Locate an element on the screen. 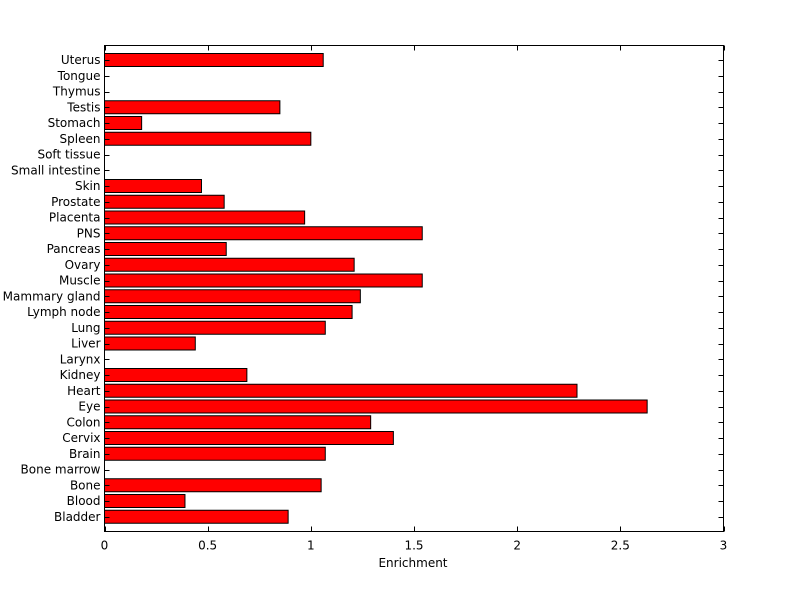 The width and height of the screenshot is (800, 599). y-tick-label: Skin is located at coordinates (88, 186).